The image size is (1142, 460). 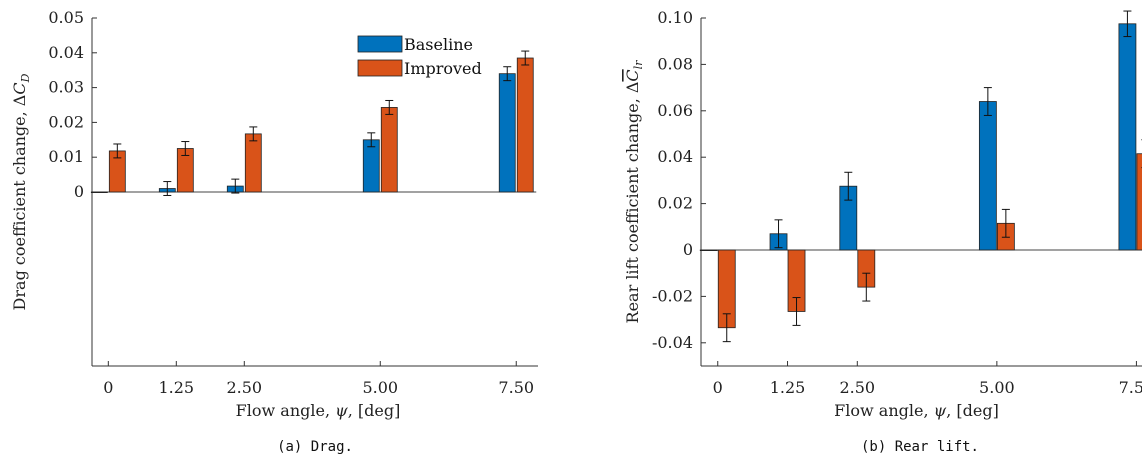 I want to click on y-axis-label: Drag coefficient change, ΔCD, so click(x=21, y=191).